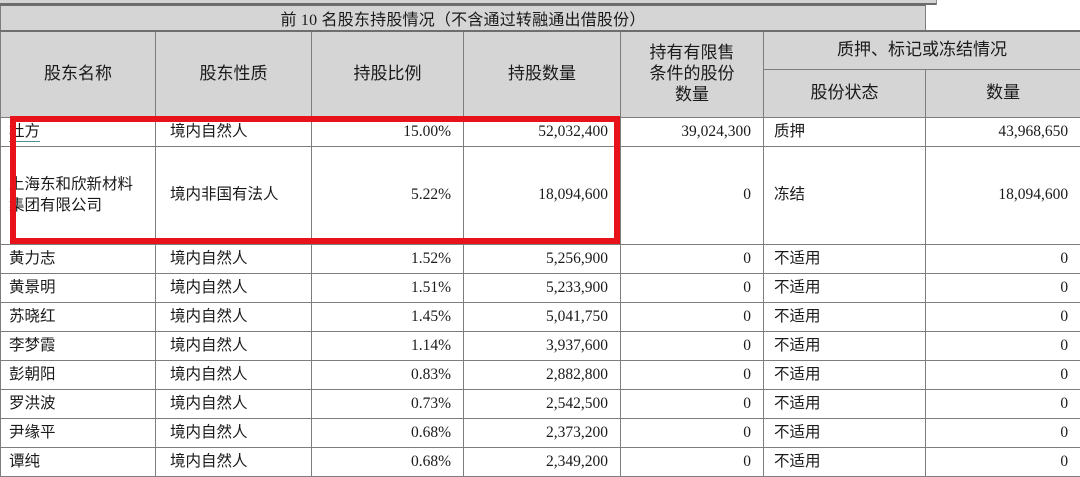 This screenshot has width=1080, height=477. I want to click on header-col-holding-quantity: 持股数量, so click(542, 74).